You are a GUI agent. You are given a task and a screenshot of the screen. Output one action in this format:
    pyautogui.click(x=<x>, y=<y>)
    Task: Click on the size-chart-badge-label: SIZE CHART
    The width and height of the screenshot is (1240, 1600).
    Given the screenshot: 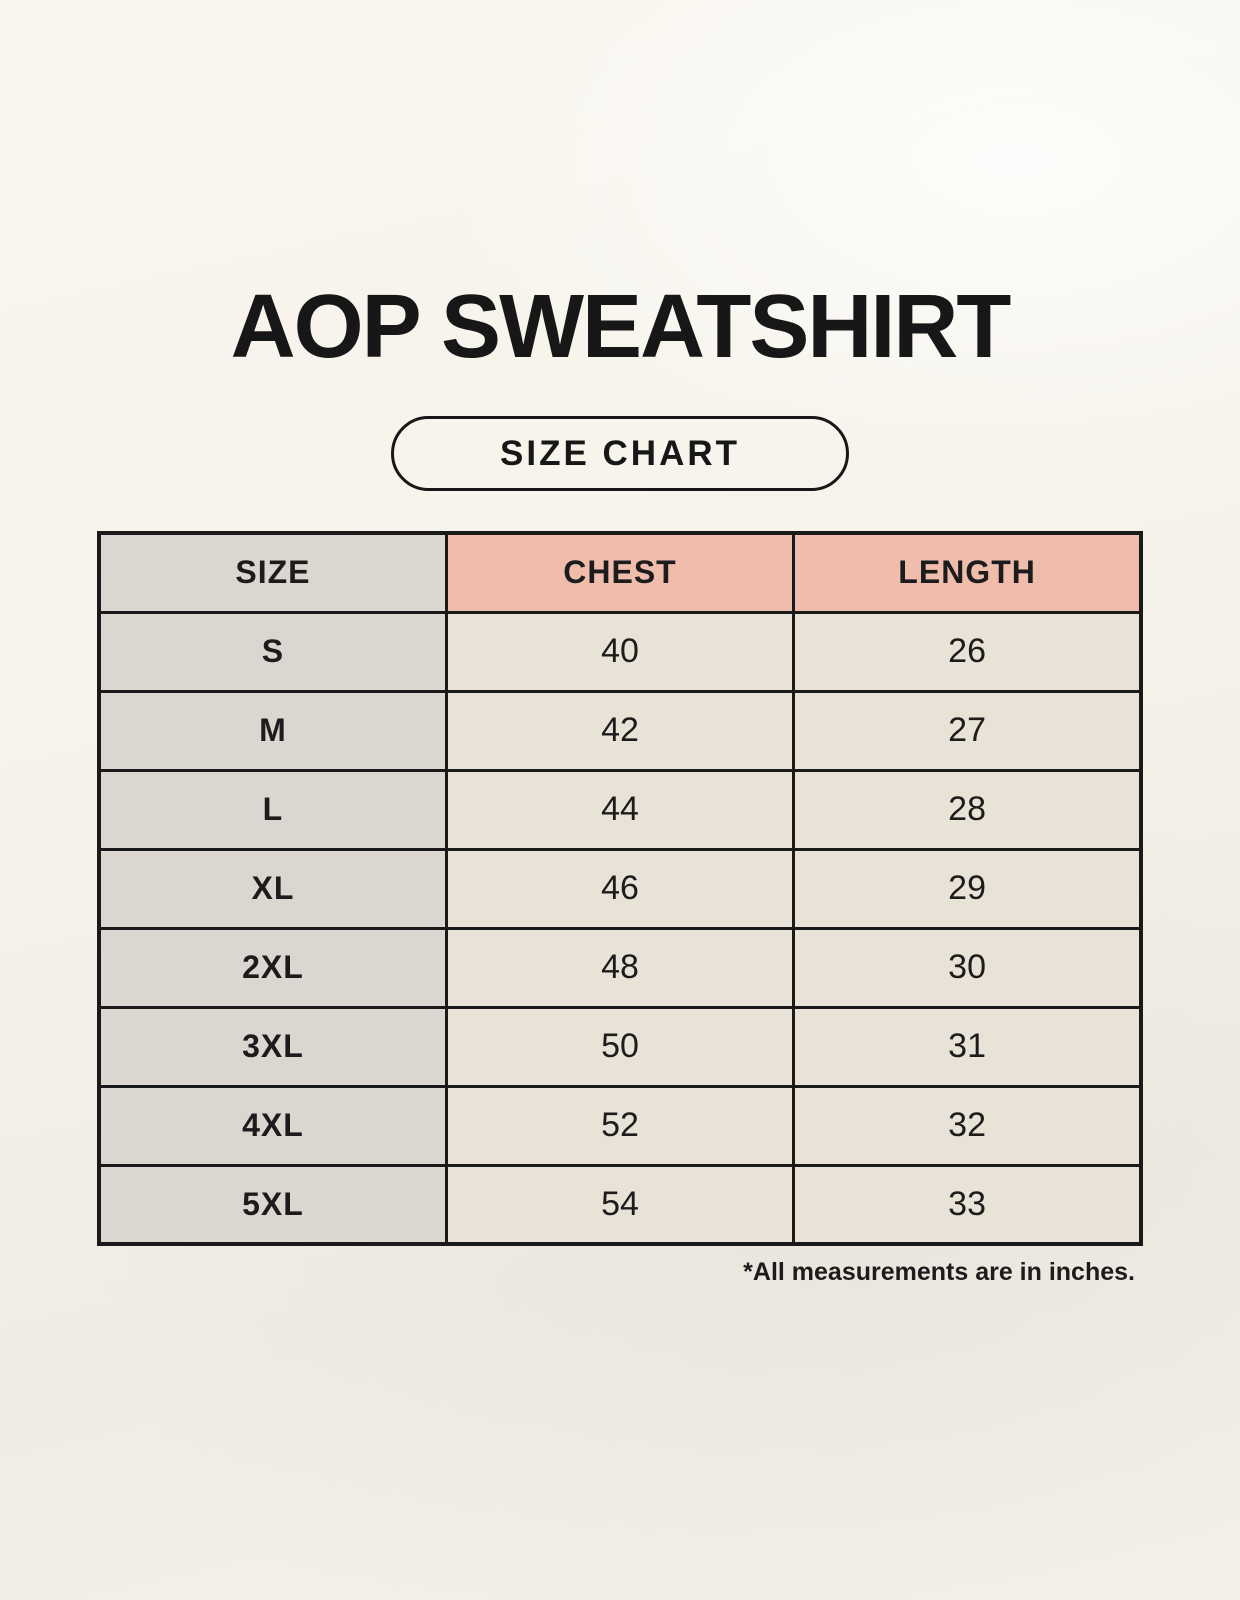 What is the action you would take?
    pyautogui.click(x=620, y=453)
    